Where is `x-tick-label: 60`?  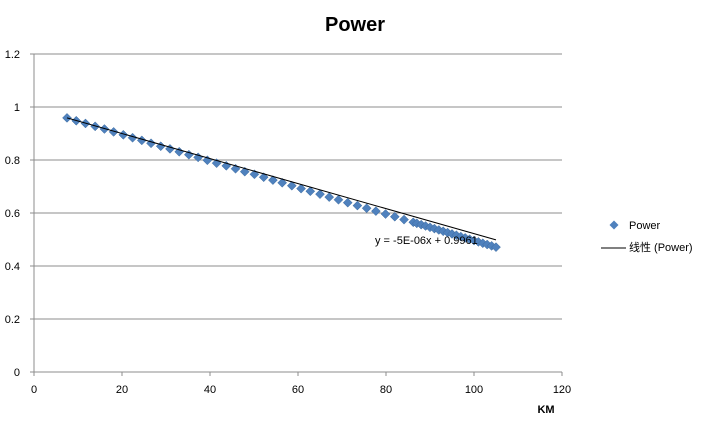
x-tick-label: 60 is located at coordinates (298, 390).